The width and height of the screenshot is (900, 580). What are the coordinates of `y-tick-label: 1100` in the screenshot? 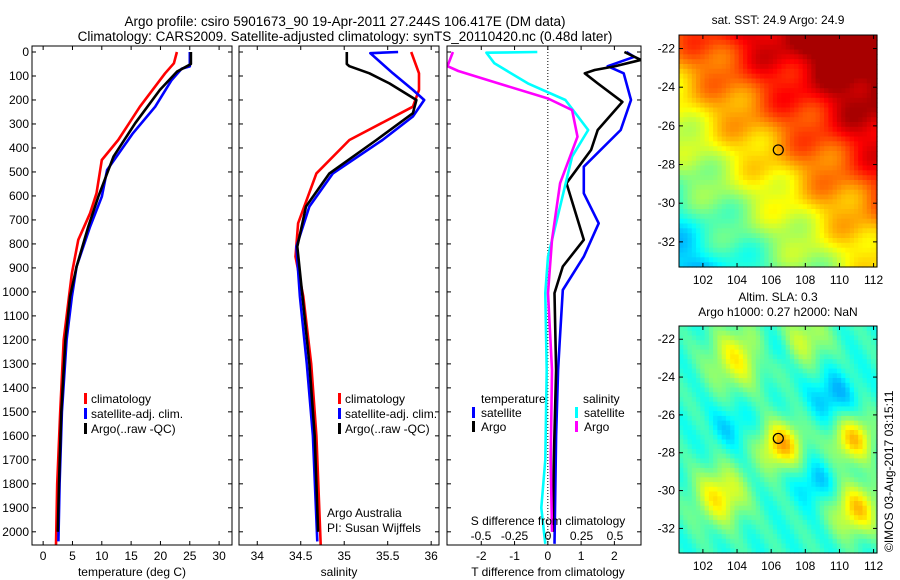 It's located at (16, 316).